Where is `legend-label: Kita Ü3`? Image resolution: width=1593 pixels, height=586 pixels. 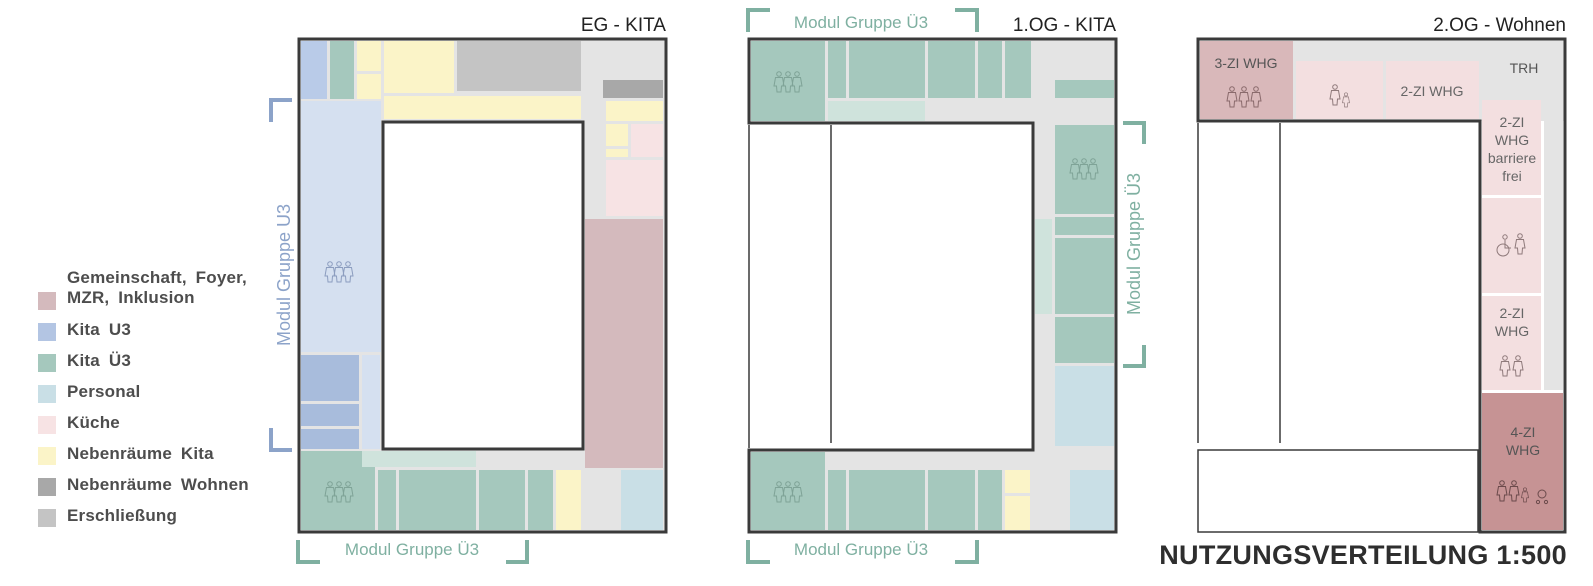
legend-label: Kita Ü3 is located at coordinates (99, 360).